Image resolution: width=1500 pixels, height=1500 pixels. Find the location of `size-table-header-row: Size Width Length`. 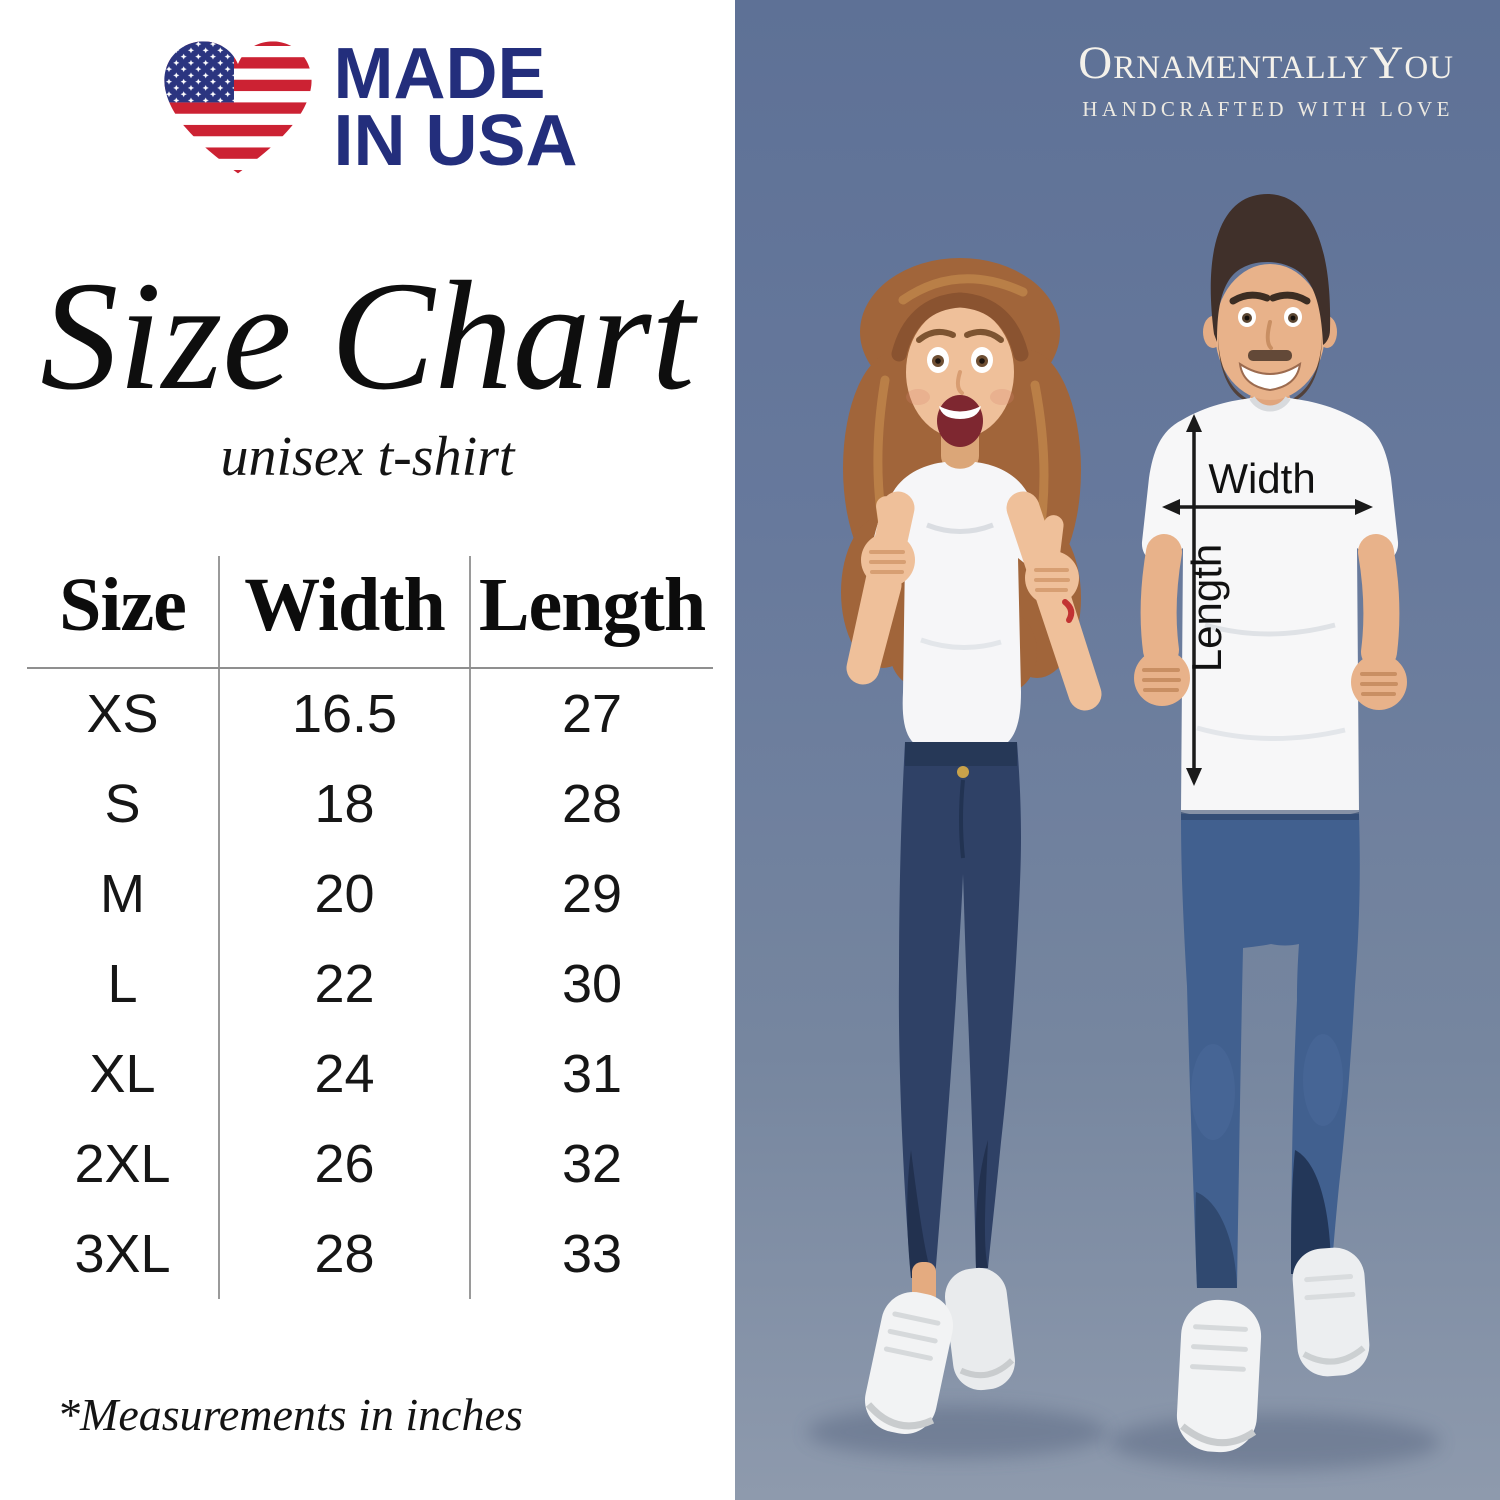

size-table-header-row: Size Width Length is located at coordinates (370, 612).